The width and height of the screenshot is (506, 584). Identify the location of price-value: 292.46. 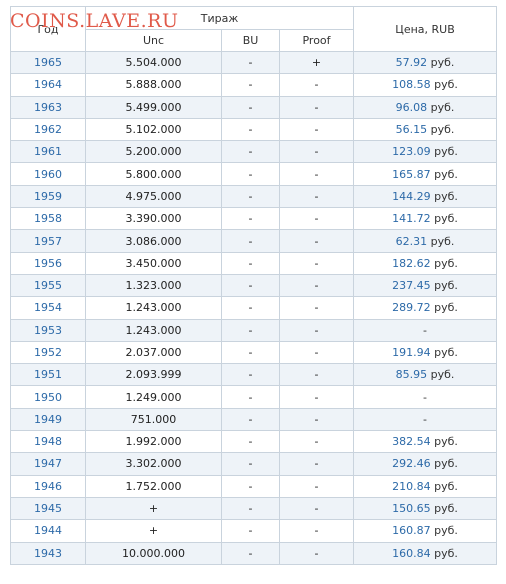
(411, 464).